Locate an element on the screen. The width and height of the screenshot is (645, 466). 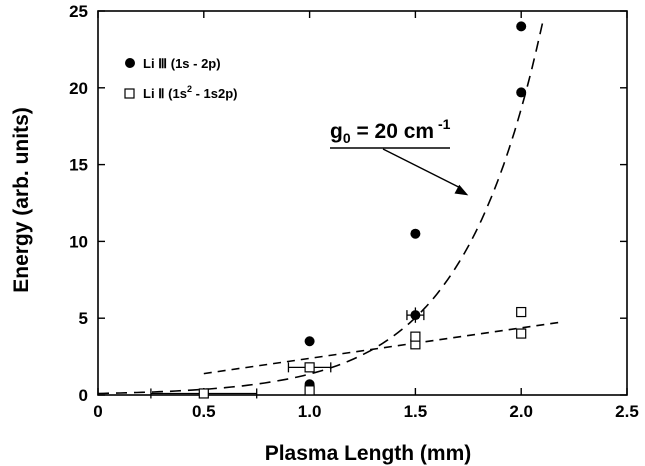
legend-marker-li-iii is located at coordinates (130, 63).